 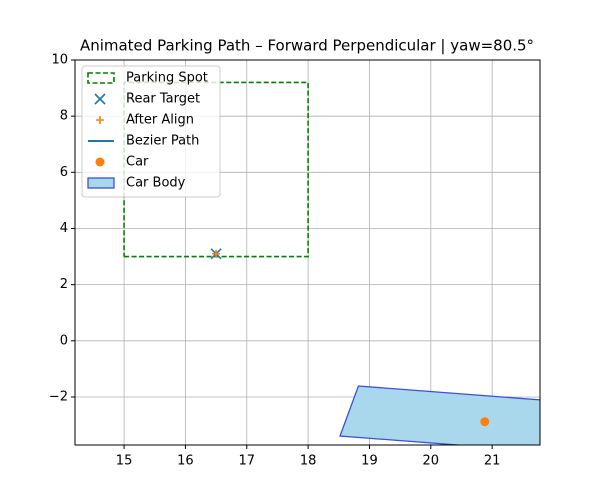 What do you see at coordinates (160, 120) in the screenshot?
I see `legend-label: After Align` at bounding box center [160, 120].